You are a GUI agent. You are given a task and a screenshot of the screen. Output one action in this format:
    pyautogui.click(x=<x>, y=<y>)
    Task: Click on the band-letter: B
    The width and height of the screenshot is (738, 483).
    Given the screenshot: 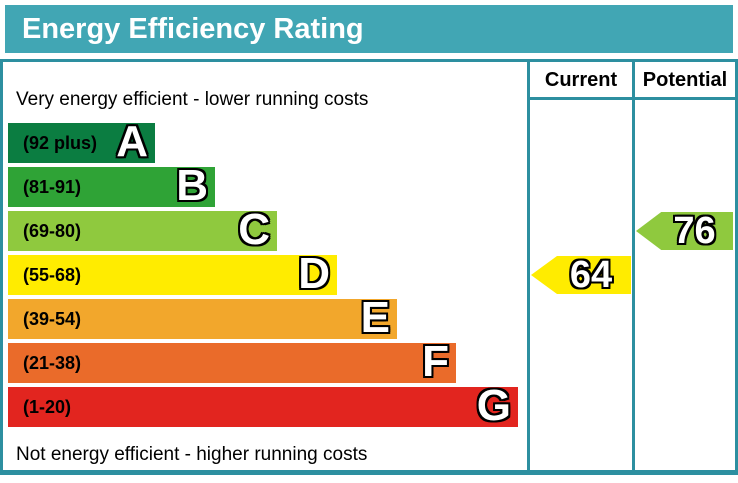 What is the action you would take?
    pyautogui.click(x=192, y=185)
    